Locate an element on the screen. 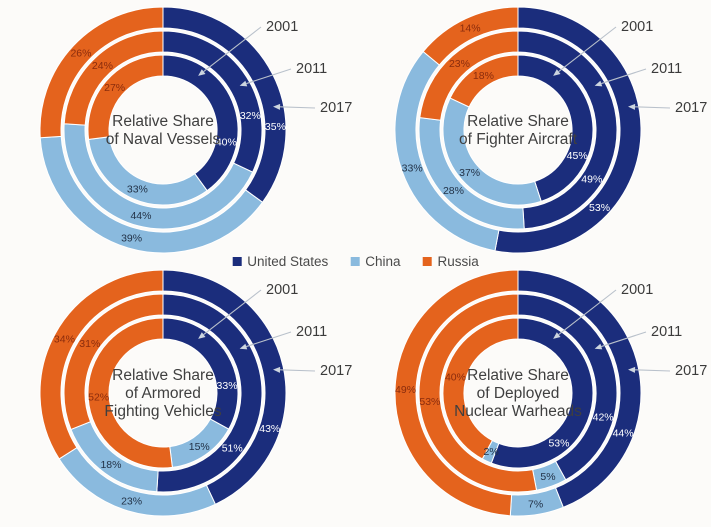  segment-deployed-nuclear-warheads-2017-russia is located at coordinates (456, 393).